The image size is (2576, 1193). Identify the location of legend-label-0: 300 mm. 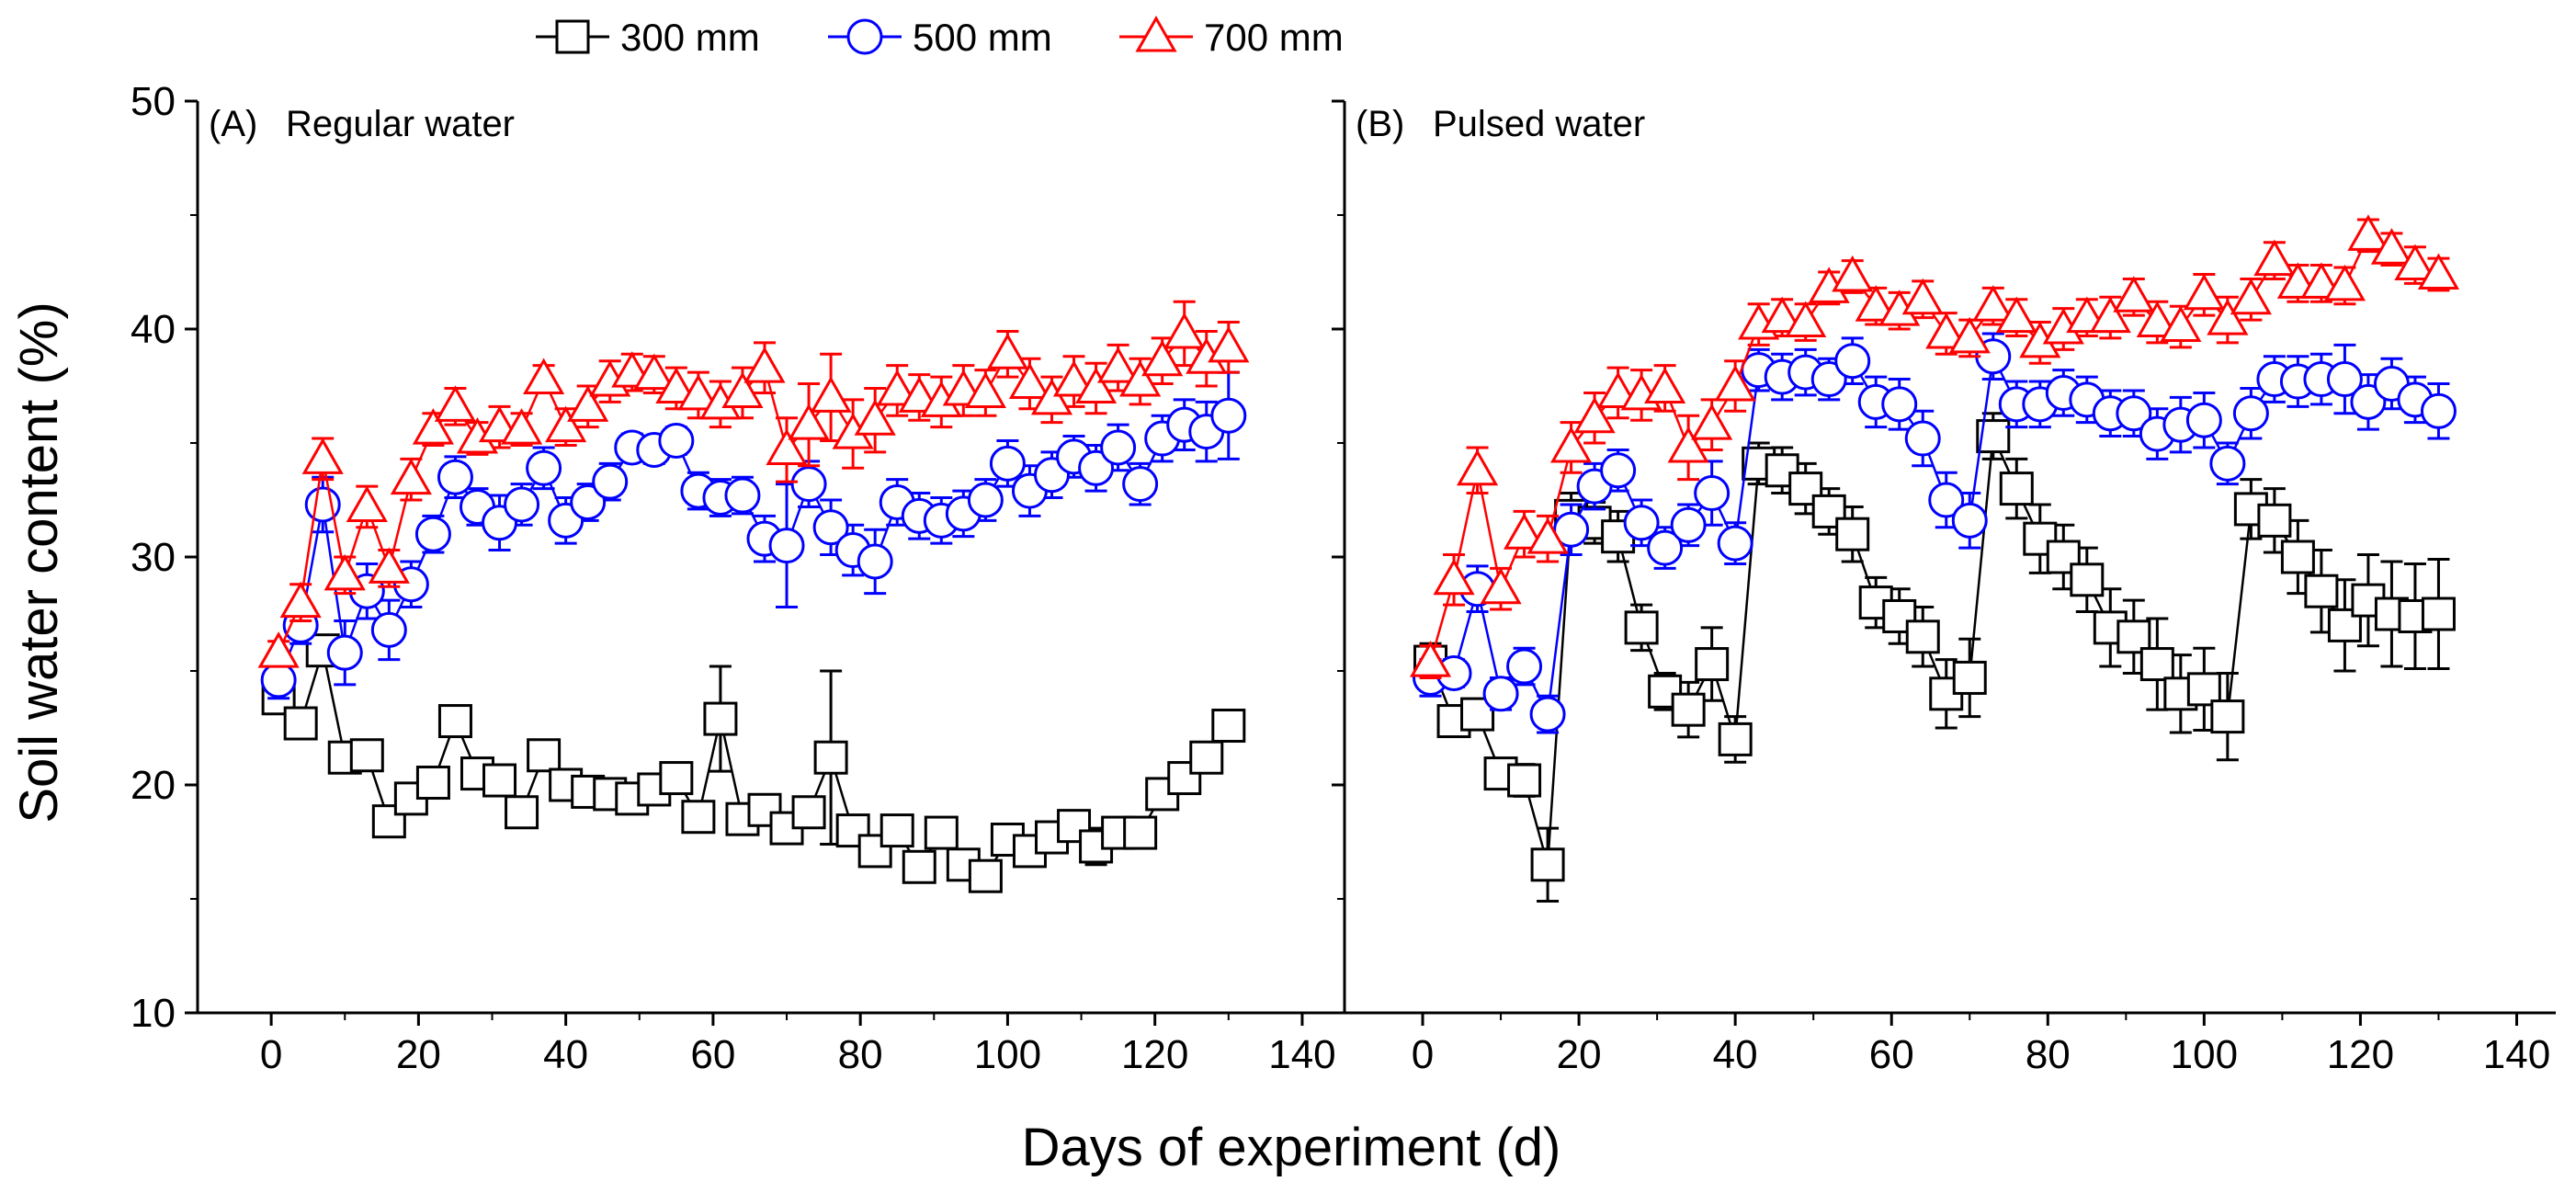
(690, 37).